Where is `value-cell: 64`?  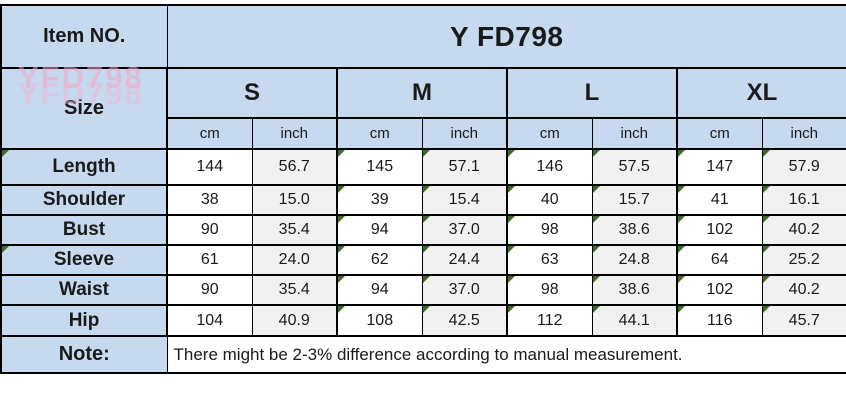 value-cell: 64 is located at coordinates (719, 260).